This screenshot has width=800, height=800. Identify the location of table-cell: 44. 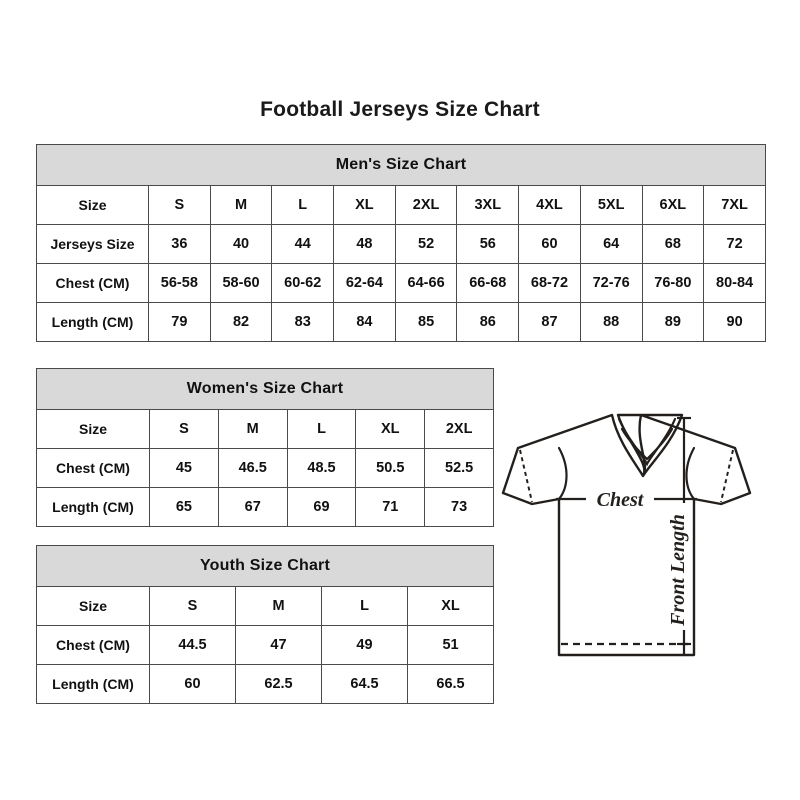
(303, 244).